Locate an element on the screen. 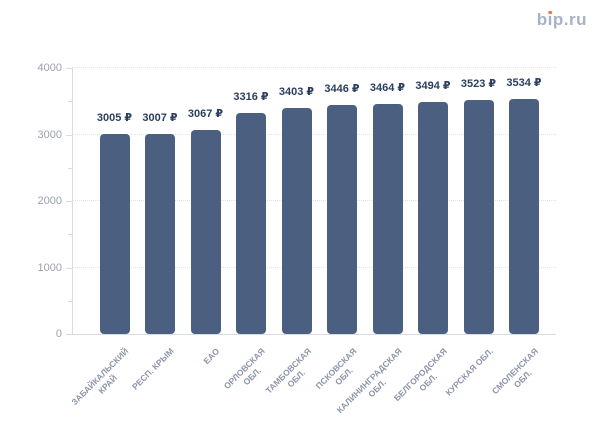 Image resolution: width=600 pixels, height=427 pixels. logo-orange-dot is located at coordinates (550, 12).